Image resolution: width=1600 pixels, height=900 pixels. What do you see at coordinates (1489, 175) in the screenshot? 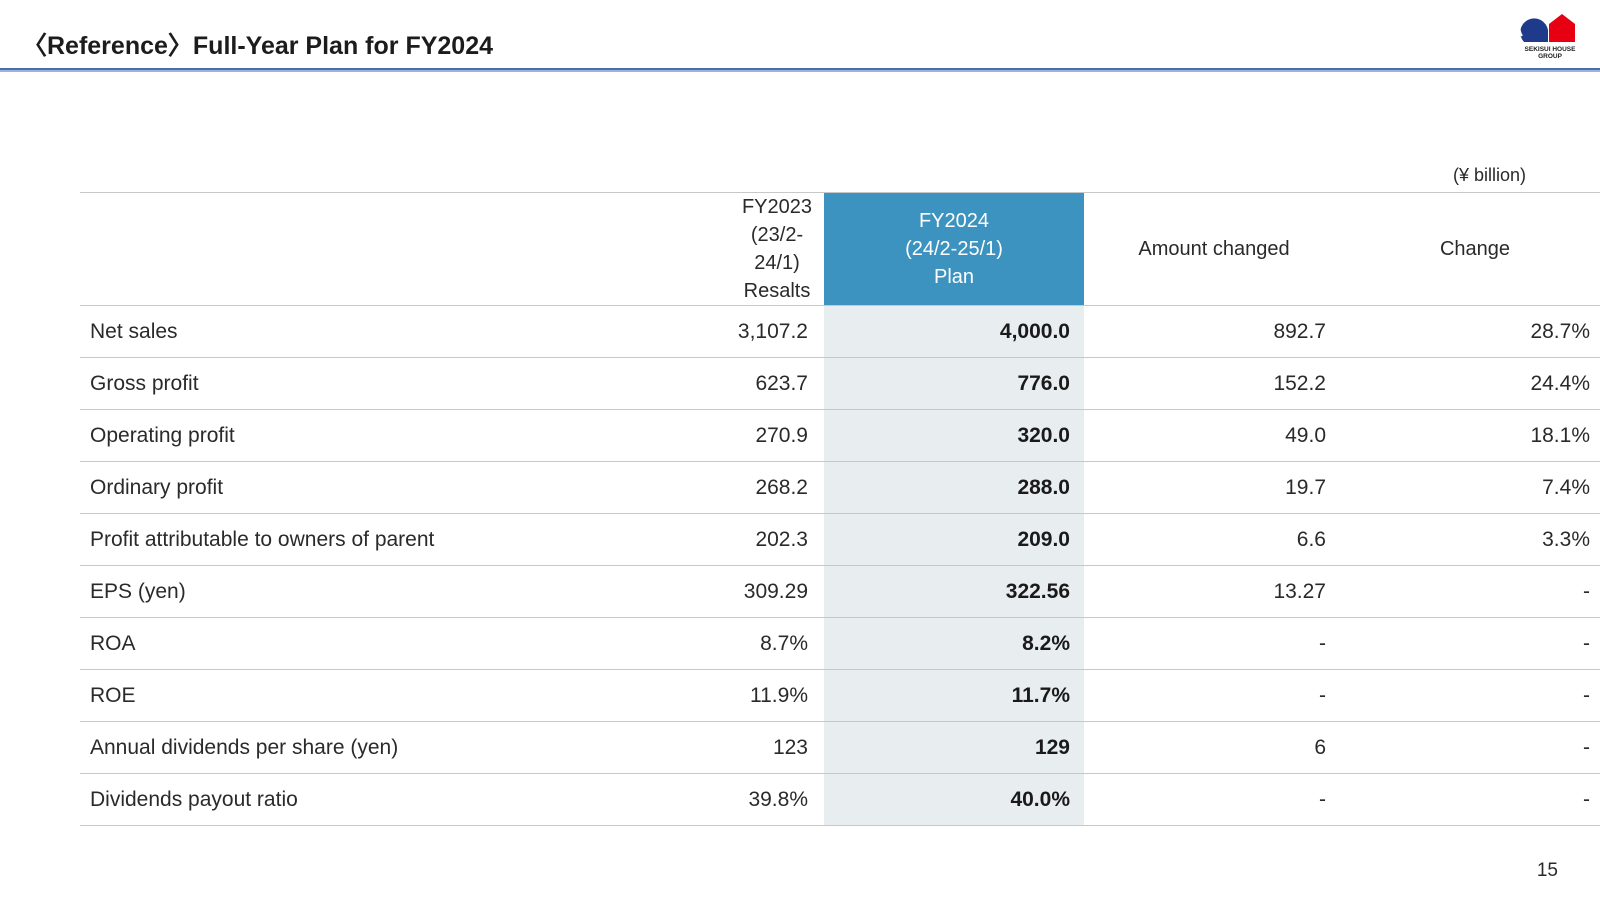
I see `unit-note: (¥ billion)` at bounding box center [1489, 175].